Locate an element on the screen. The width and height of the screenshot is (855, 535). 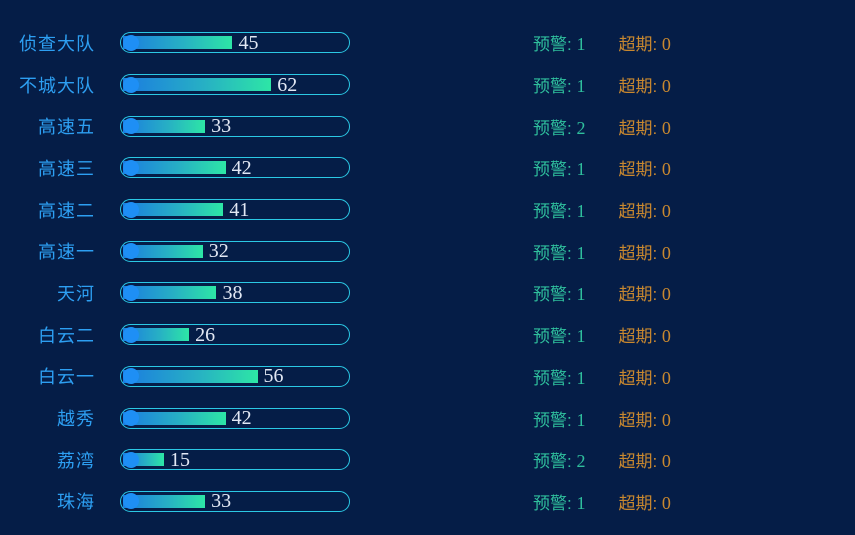
brigade-row: 高速二 41 预警: 1 超期: 0 is located at coordinates (427, 210).